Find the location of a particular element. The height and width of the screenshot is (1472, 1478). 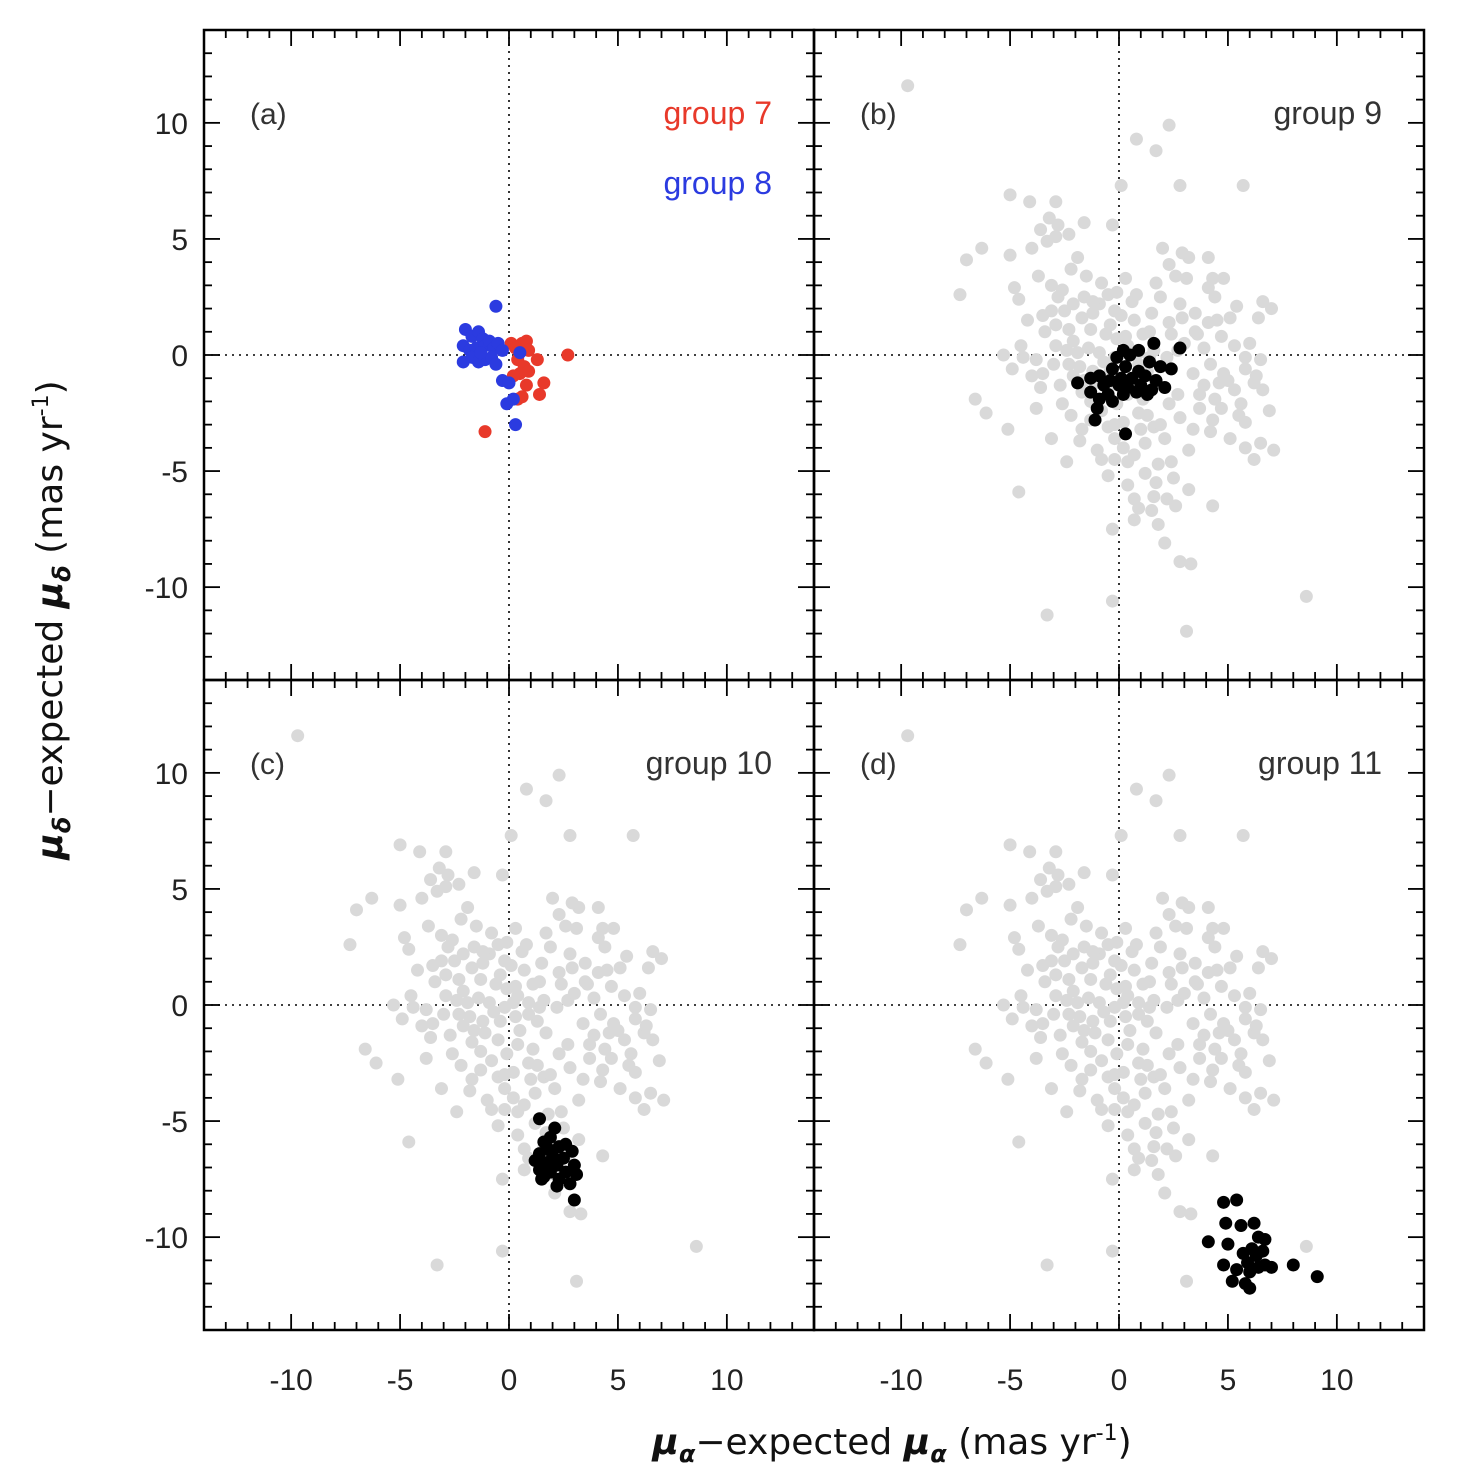

x-axis-label: μα−expected μα (mas yr-1) is located at coordinates (891, 1444).